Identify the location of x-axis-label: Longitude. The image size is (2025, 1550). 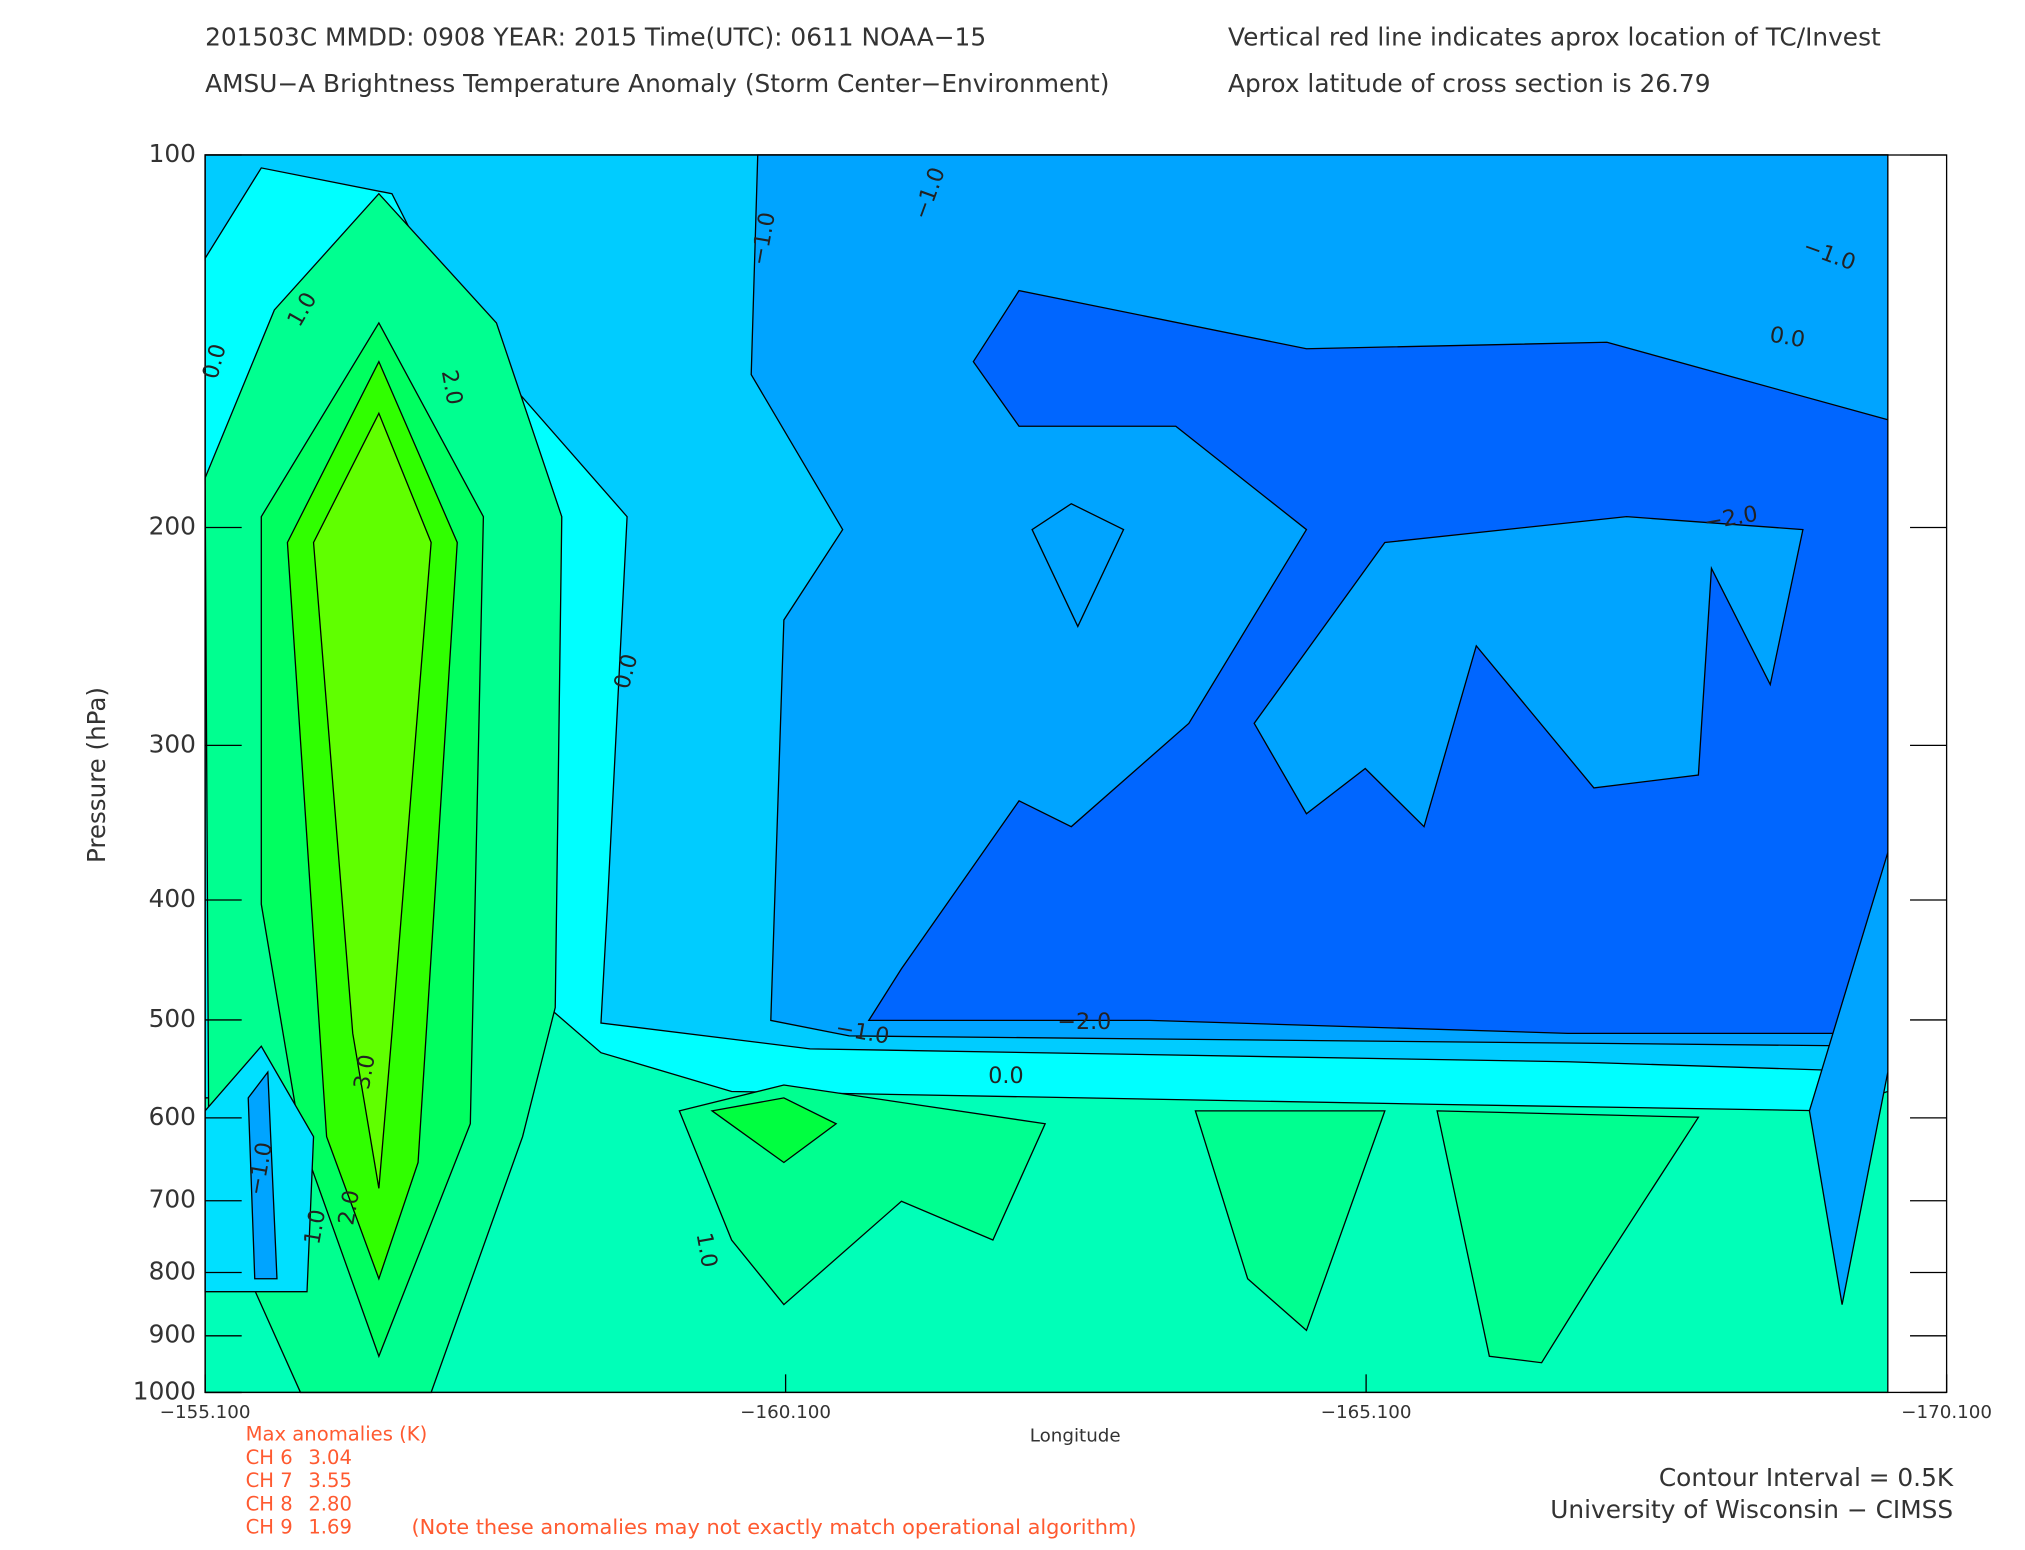
(1075, 1435).